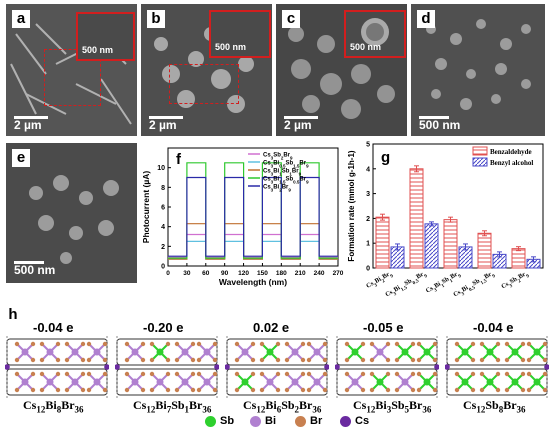 This screenshot has width=550, height=433. Describe the element at coordinates (515, 280) in the screenshot. I see `category-label-g: Cs3Sb2Br9` at that location.